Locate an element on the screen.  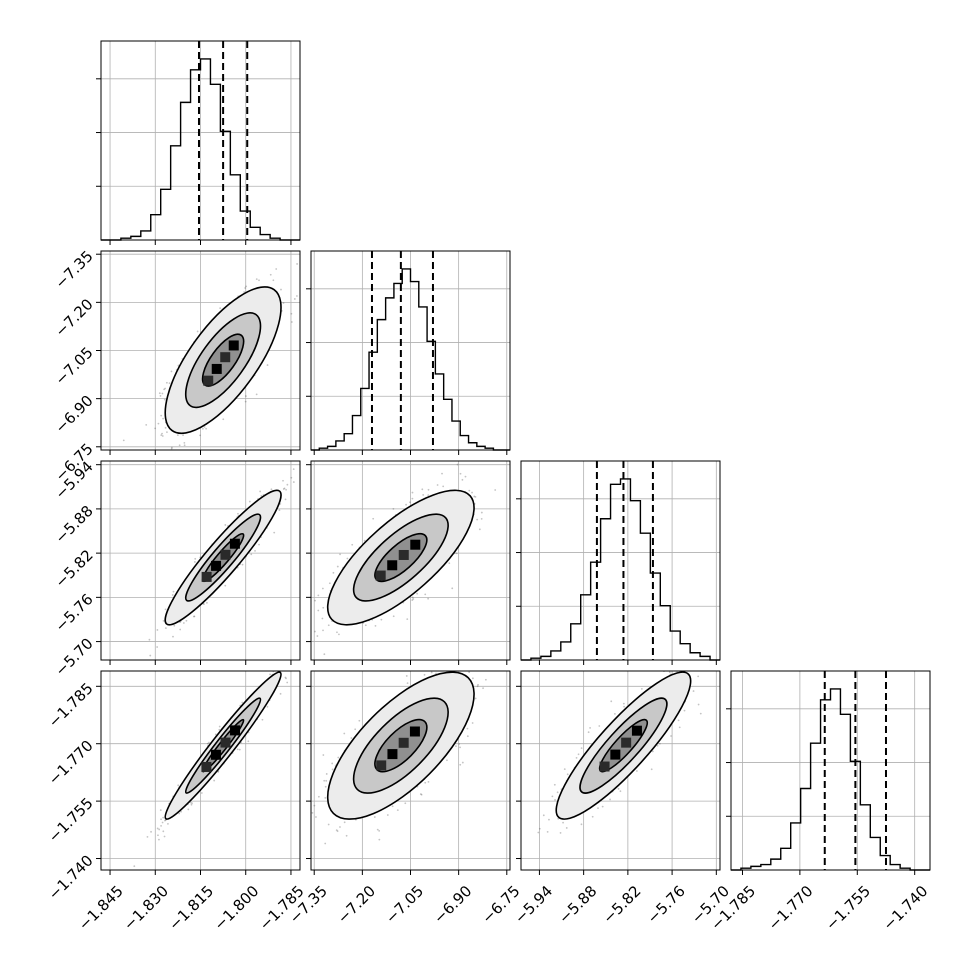
histogram-step is located at coordinates (620, 569).